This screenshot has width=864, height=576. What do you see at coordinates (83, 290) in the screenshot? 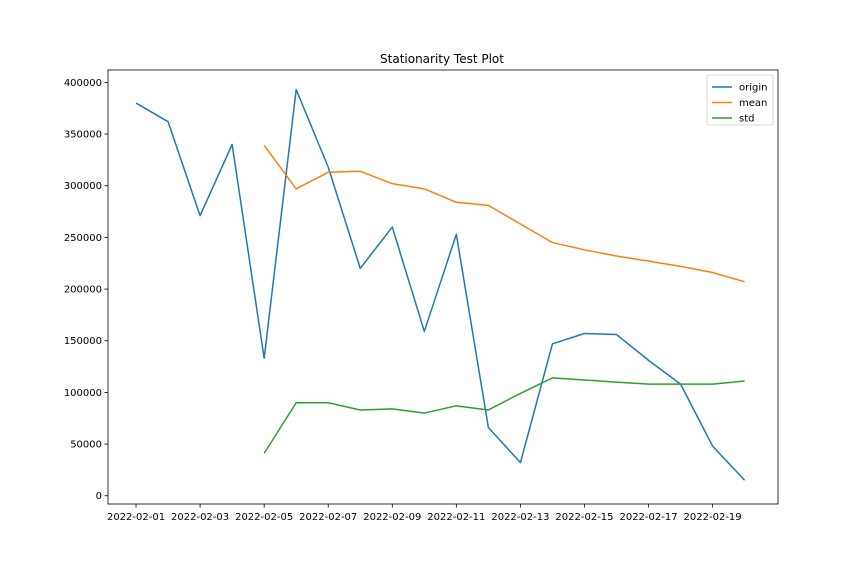
I see `y-tick-label: 200000` at bounding box center [83, 290].